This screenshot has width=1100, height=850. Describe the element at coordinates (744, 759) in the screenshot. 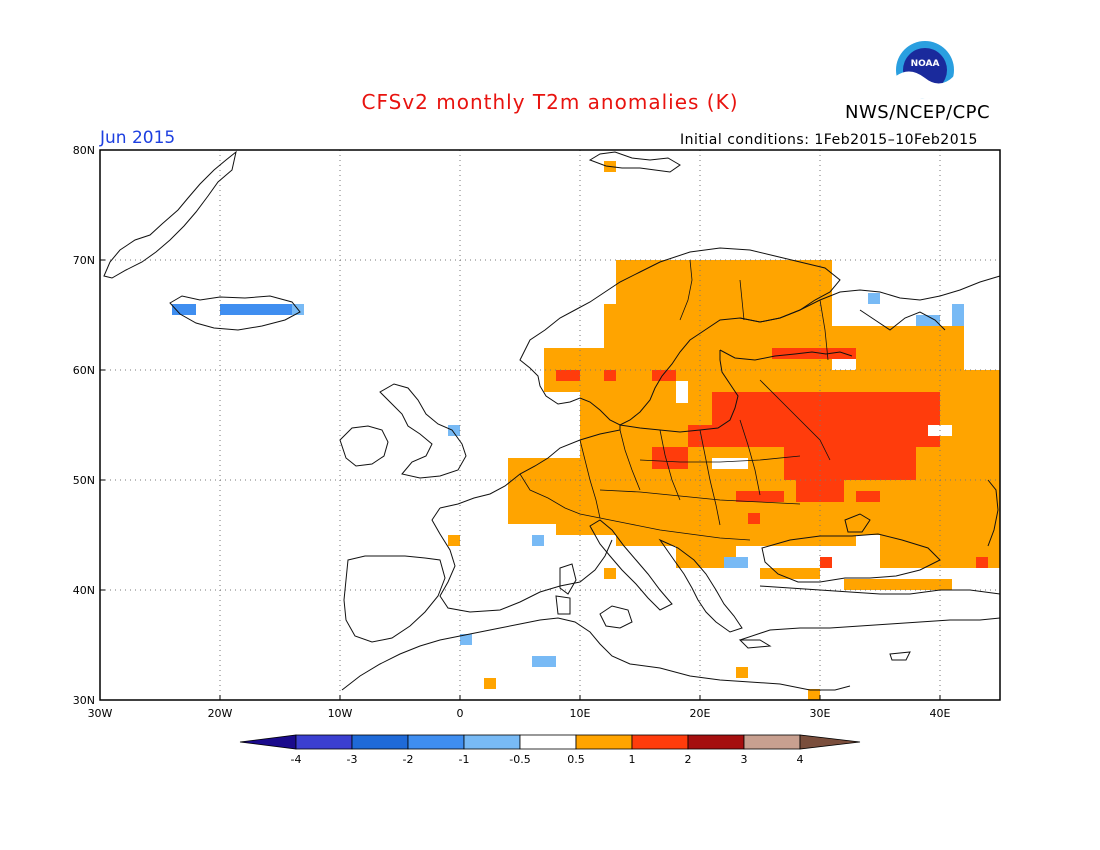

I see `colorbar-label: 3` at that location.